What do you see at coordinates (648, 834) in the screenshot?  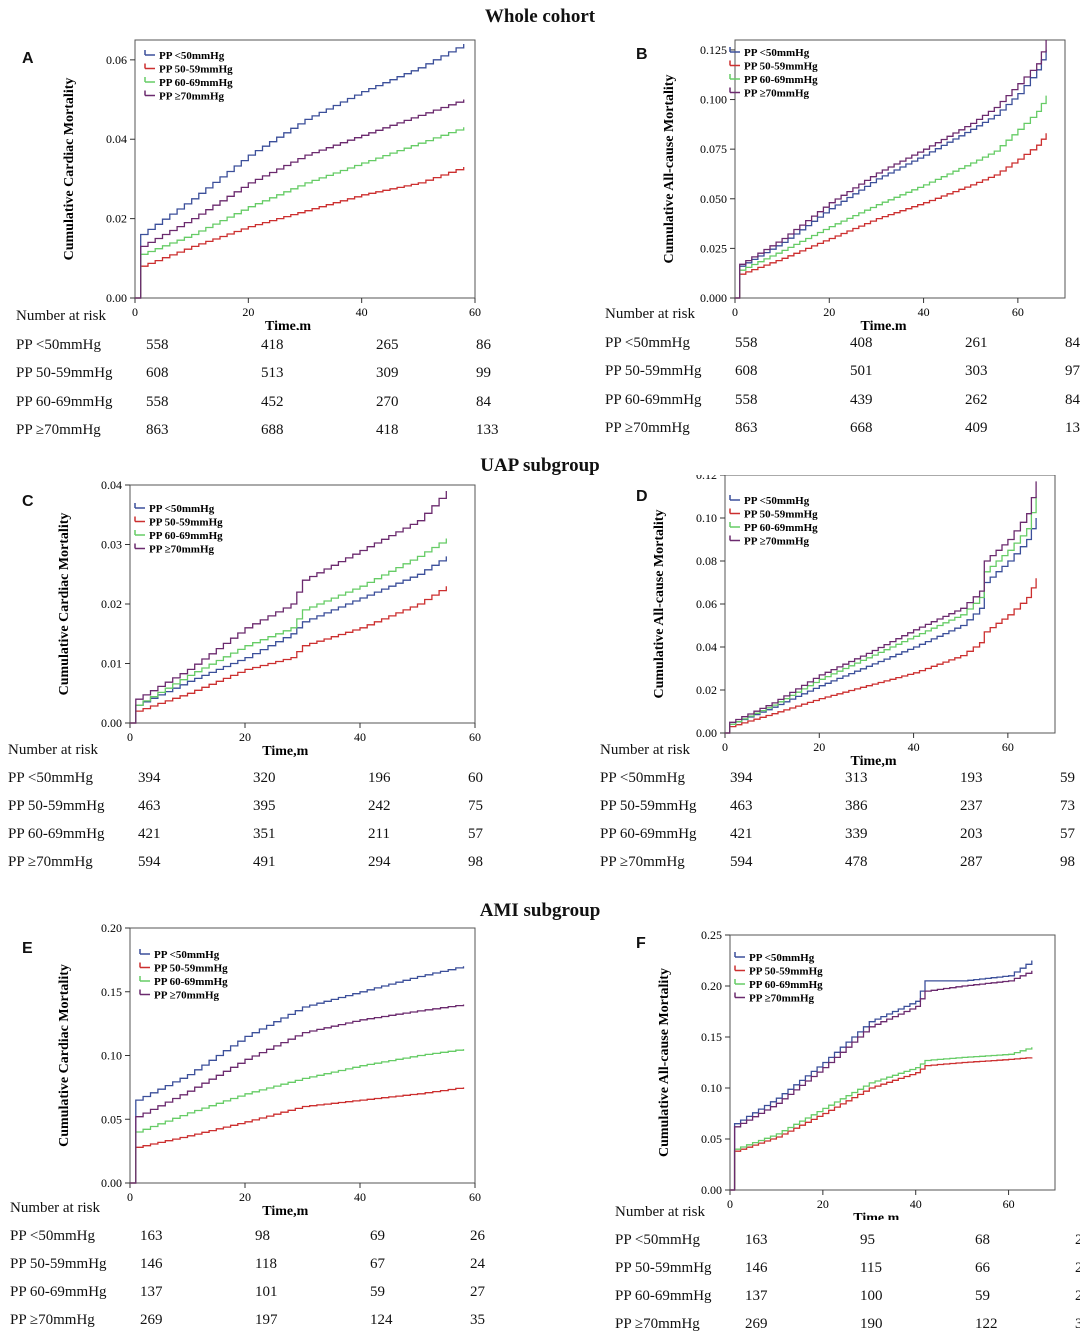 I see `panel-d-risk-label: PP 60-69mmHg` at bounding box center [648, 834].